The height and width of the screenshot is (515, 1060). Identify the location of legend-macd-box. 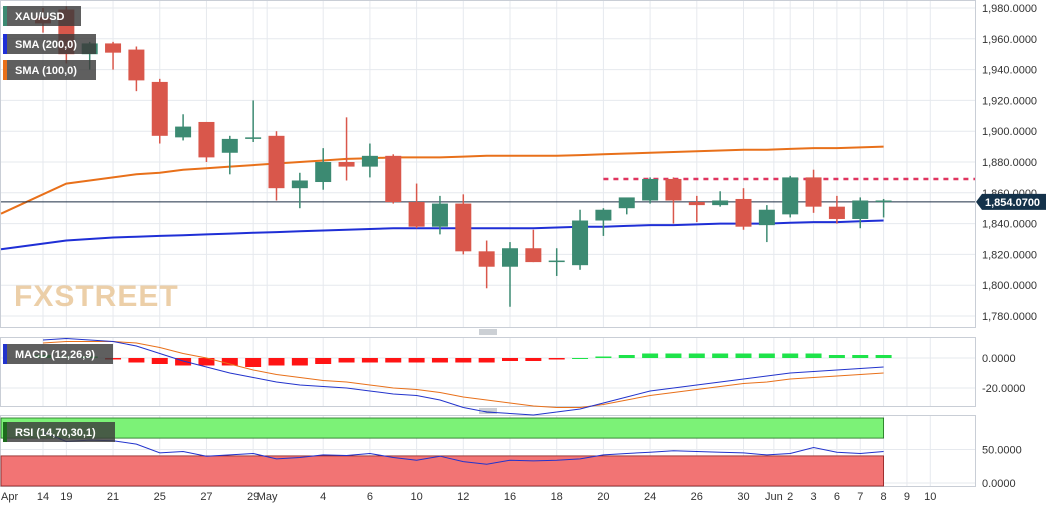
(58, 354).